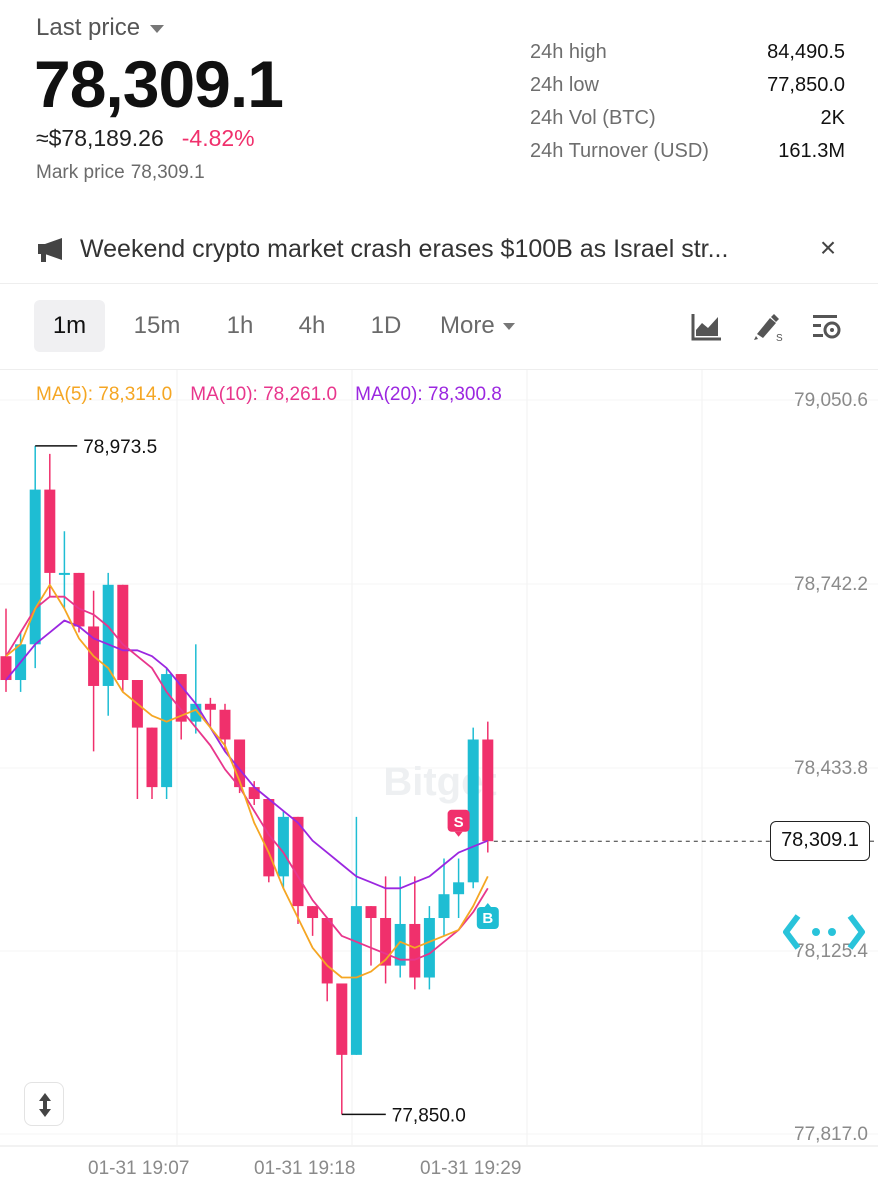 The height and width of the screenshot is (1200, 878). What do you see at coordinates (69, 326) in the screenshot?
I see `interval-tab-1m: 1m` at bounding box center [69, 326].